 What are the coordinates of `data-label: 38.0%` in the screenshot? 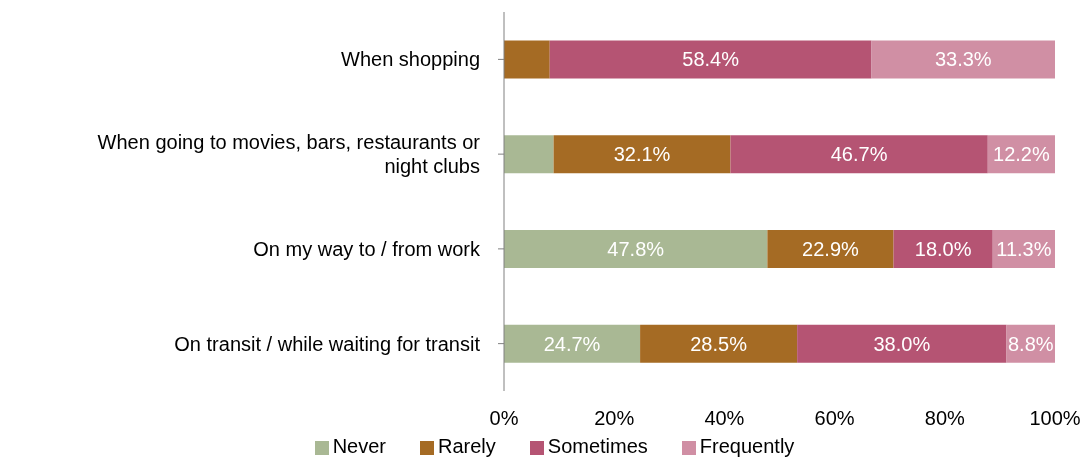 It's located at (902, 343).